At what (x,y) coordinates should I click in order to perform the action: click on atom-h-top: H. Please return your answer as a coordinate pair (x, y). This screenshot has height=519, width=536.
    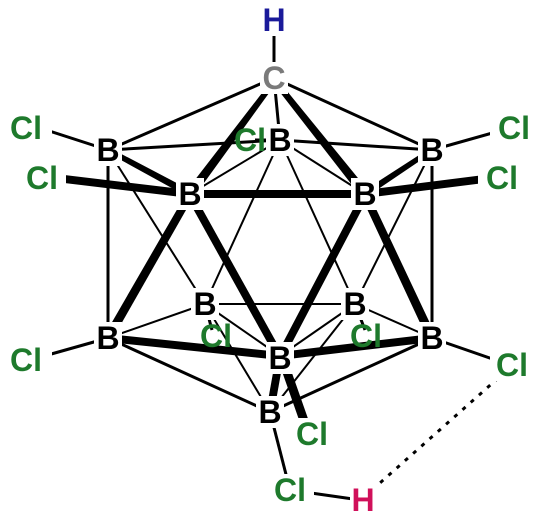
    Looking at the image, I should click on (273, 20).